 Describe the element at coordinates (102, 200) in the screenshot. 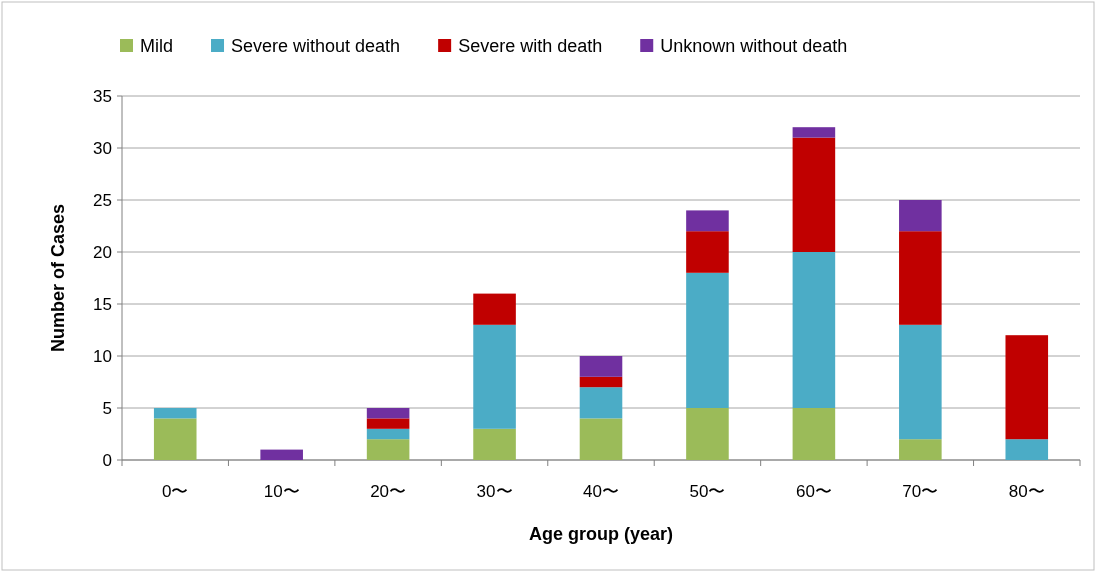

I see `y-tick-label: 25` at that location.